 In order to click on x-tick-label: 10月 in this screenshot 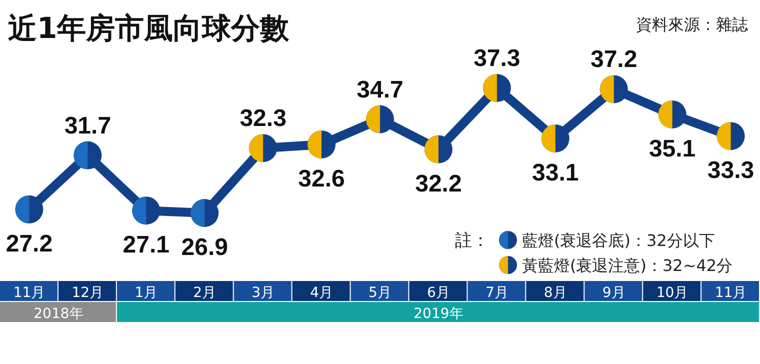, I will do `click(672, 293)`.